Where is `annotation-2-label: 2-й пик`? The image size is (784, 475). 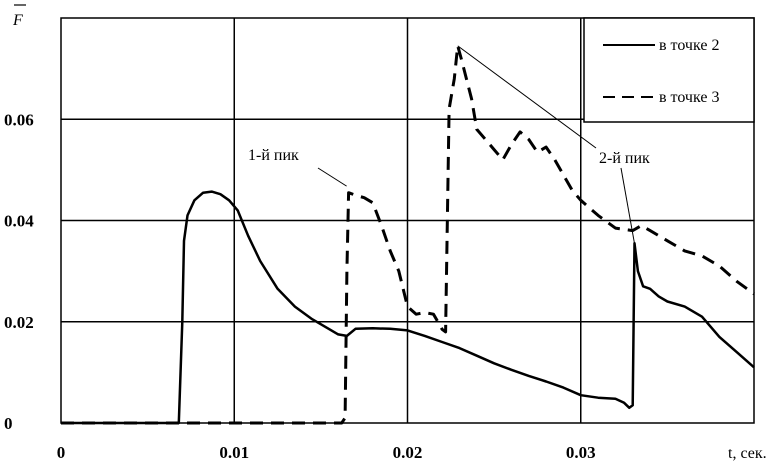
annotation-2-label: 2-й пик is located at coordinates (624, 158).